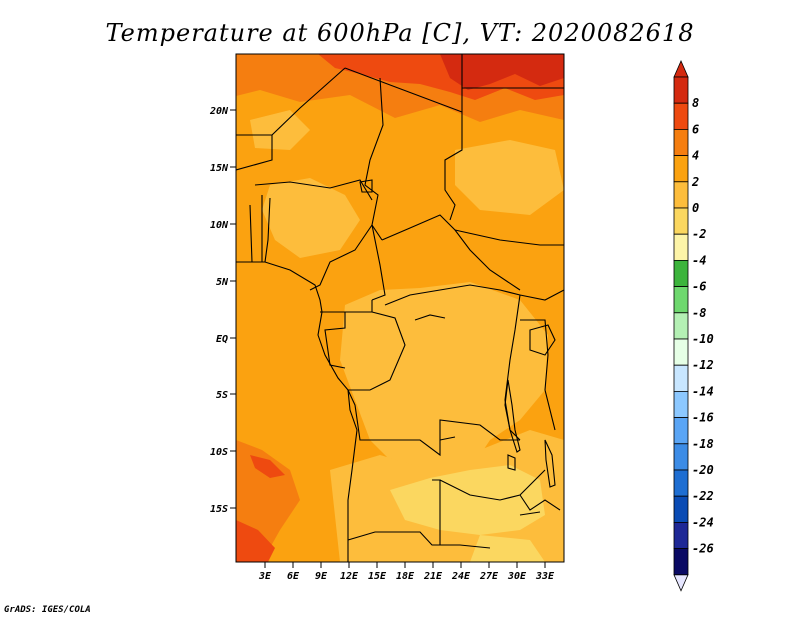 The width and height of the screenshot is (800, 618). I want to click on zambezi, so click(530, 513).